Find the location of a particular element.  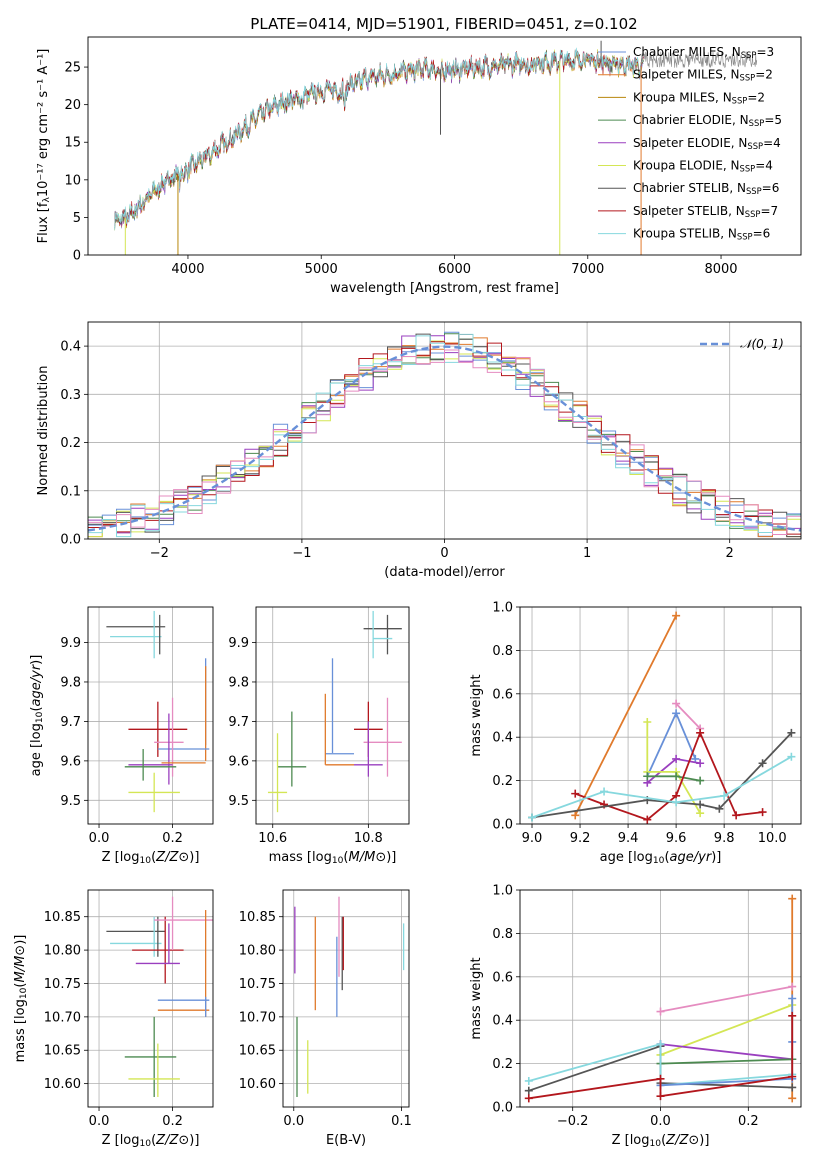

y-axis-label: Flux [fλ10⁻¹⁷ erg cm⁻² s⁻¹ A⁻¹] is located at coordinates (44, 146).